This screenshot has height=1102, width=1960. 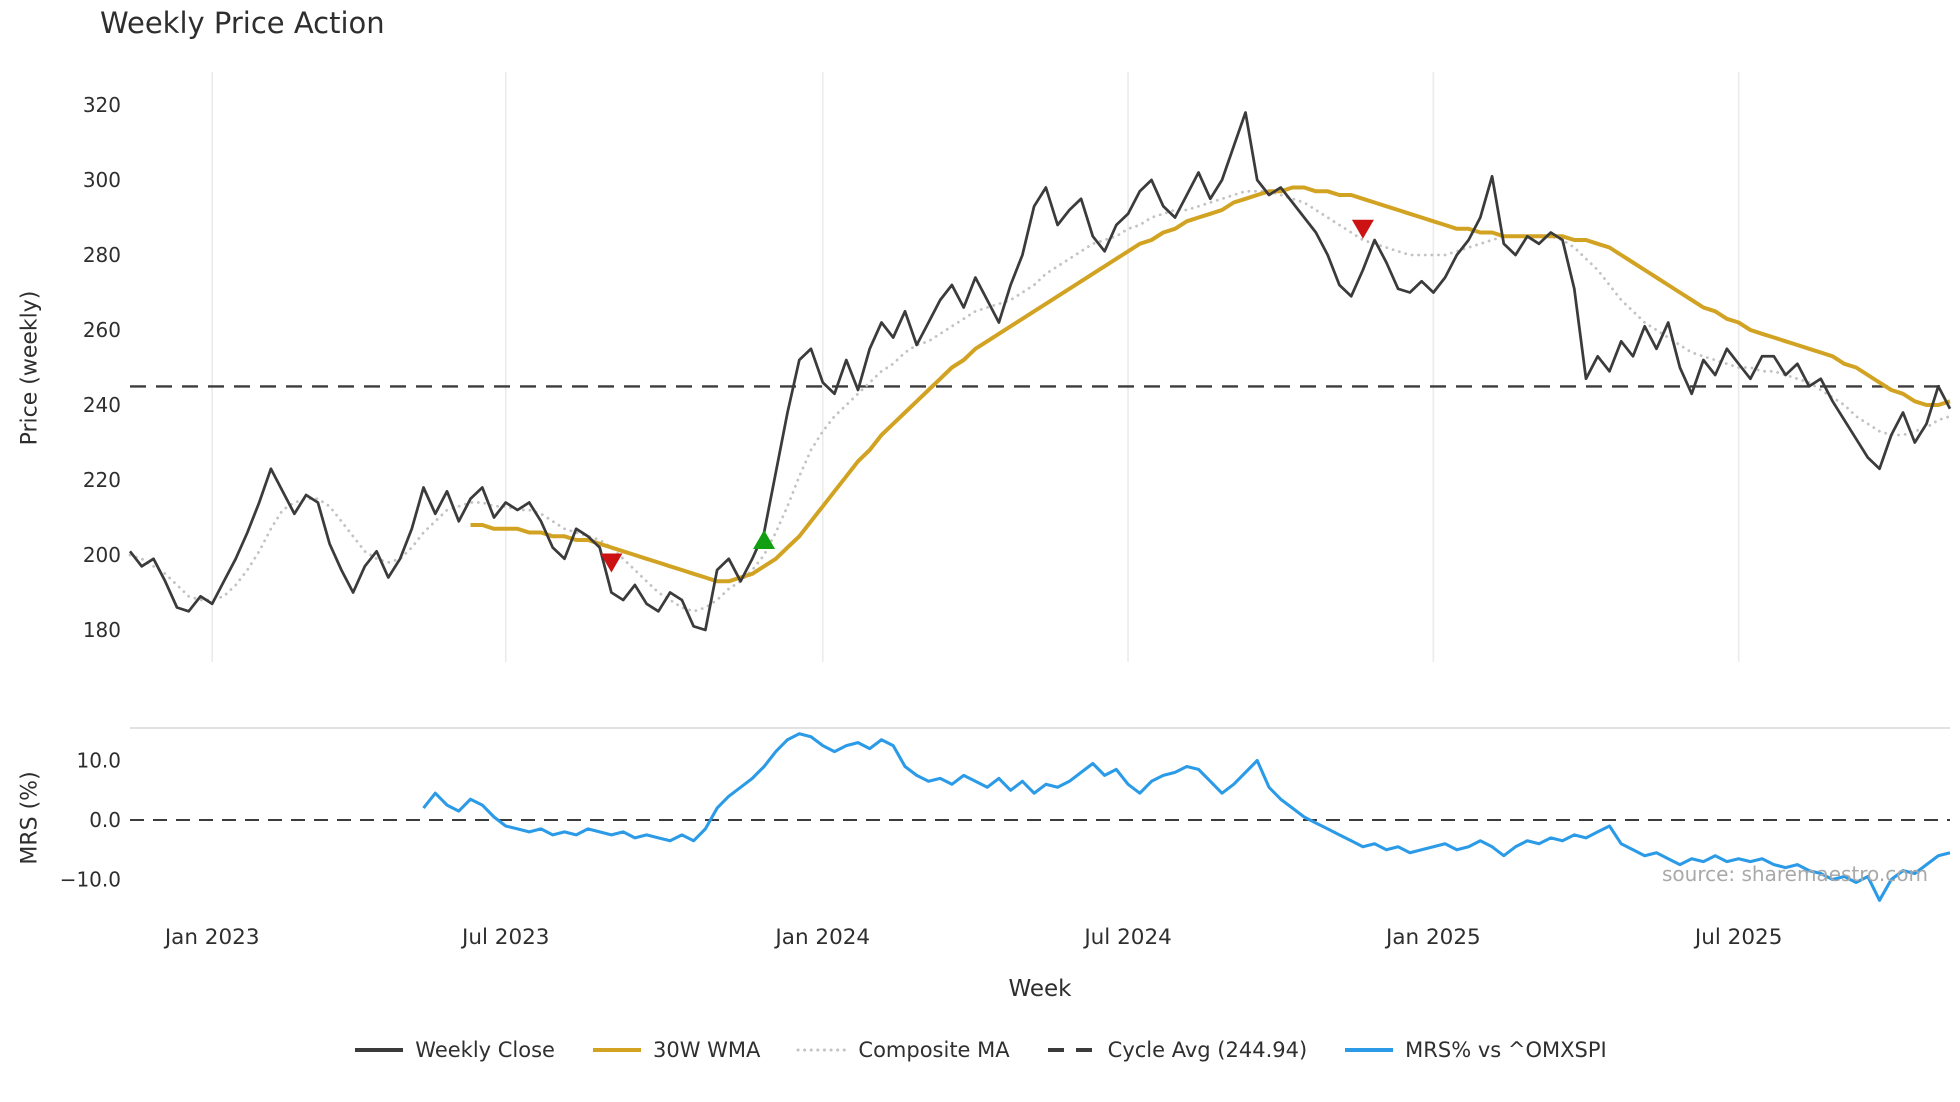 I want to click on sub-y-axis-label: MRS (%), so click(x=30, y=818).